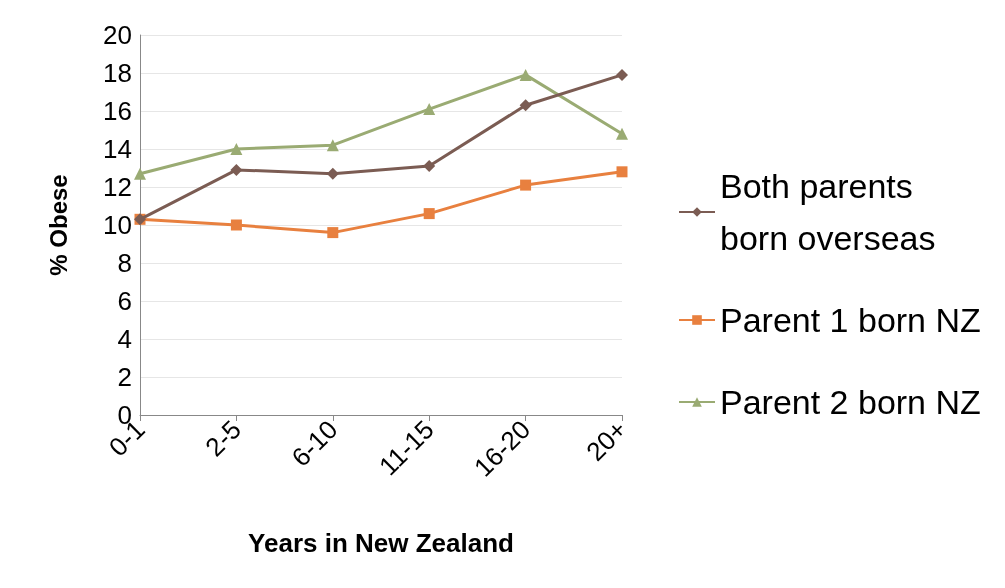 The width and height of the screenshot is (1005, 588). What do you see at coordinates (850, 320) in the screenshot?
I see `legend-label: Parent 1 born NZ` at bounding box center [850, 320].